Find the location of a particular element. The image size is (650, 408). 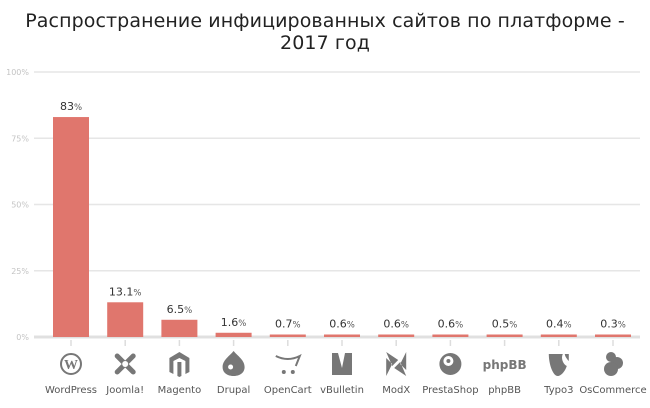

modx-icon is located at coordinates (396, 364).